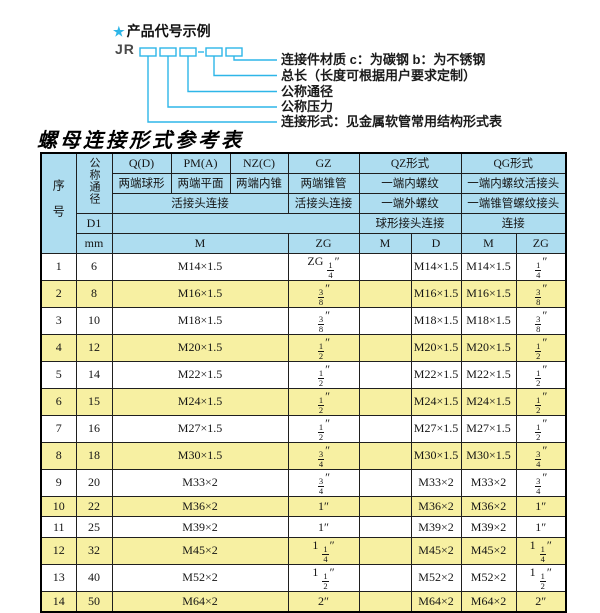  I want to click on cell-seq: 7, so click(58, 428).